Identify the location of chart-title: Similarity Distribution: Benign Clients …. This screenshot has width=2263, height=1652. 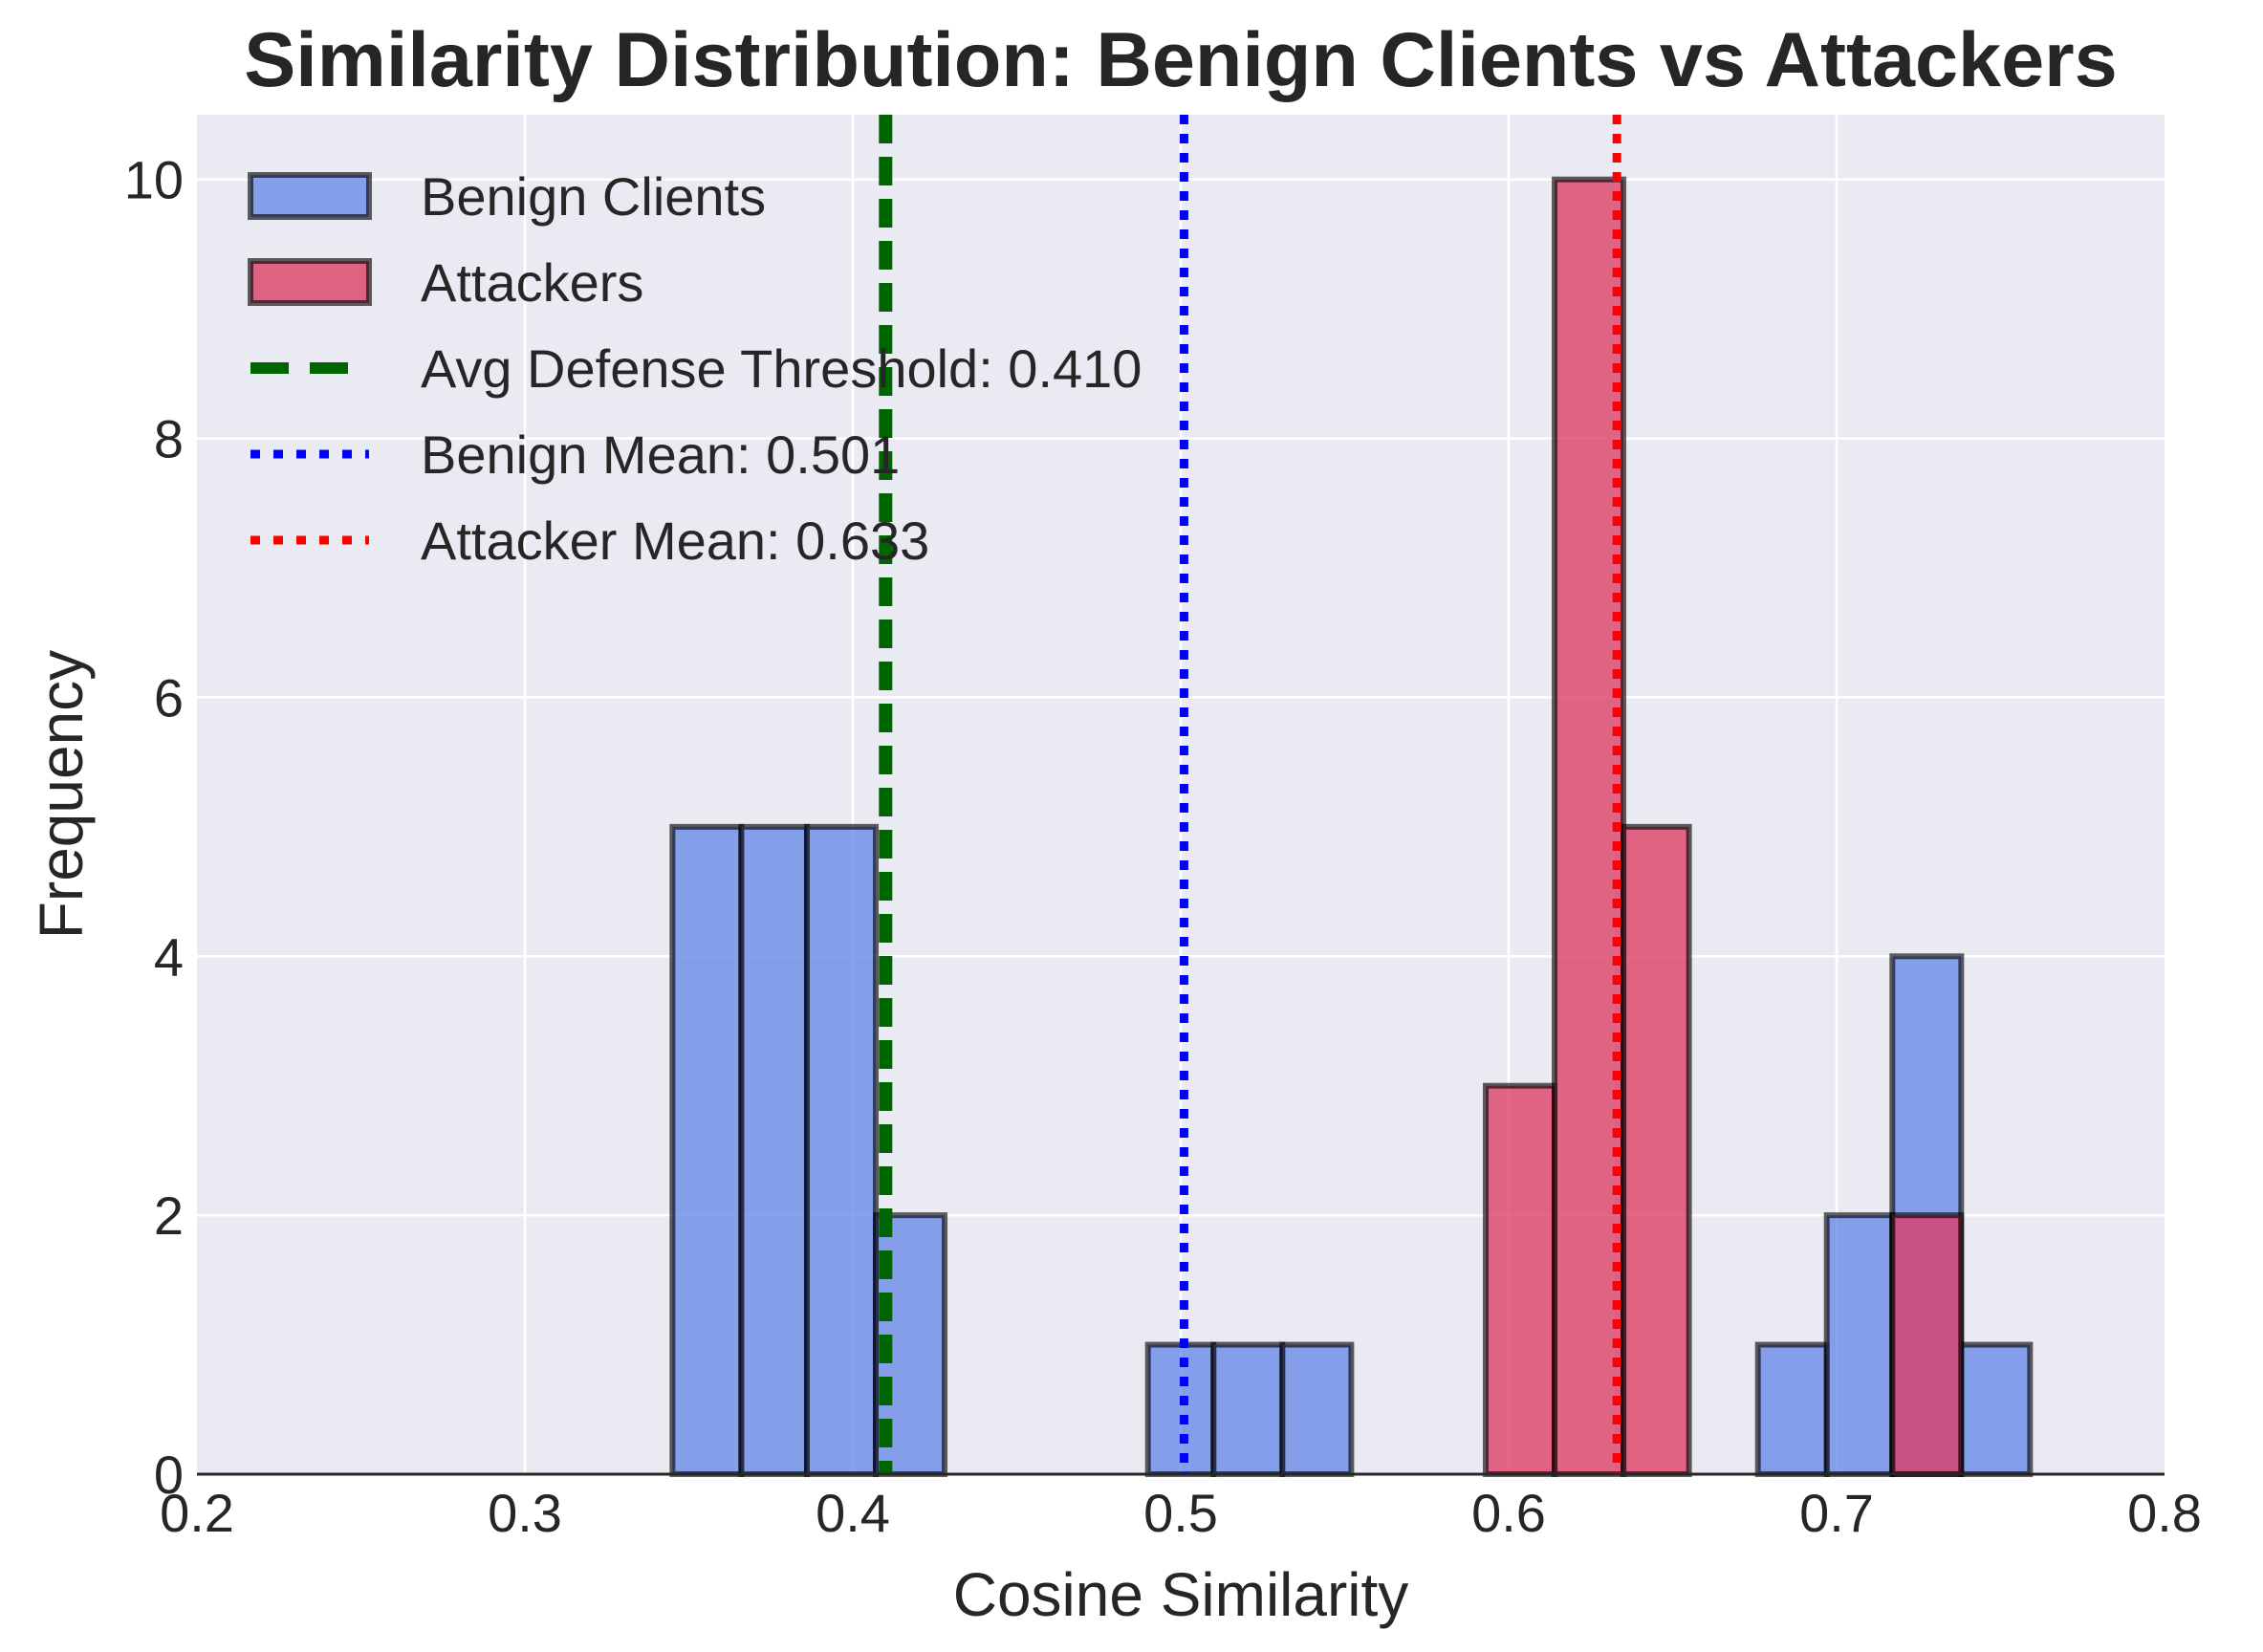
(1180, 60).